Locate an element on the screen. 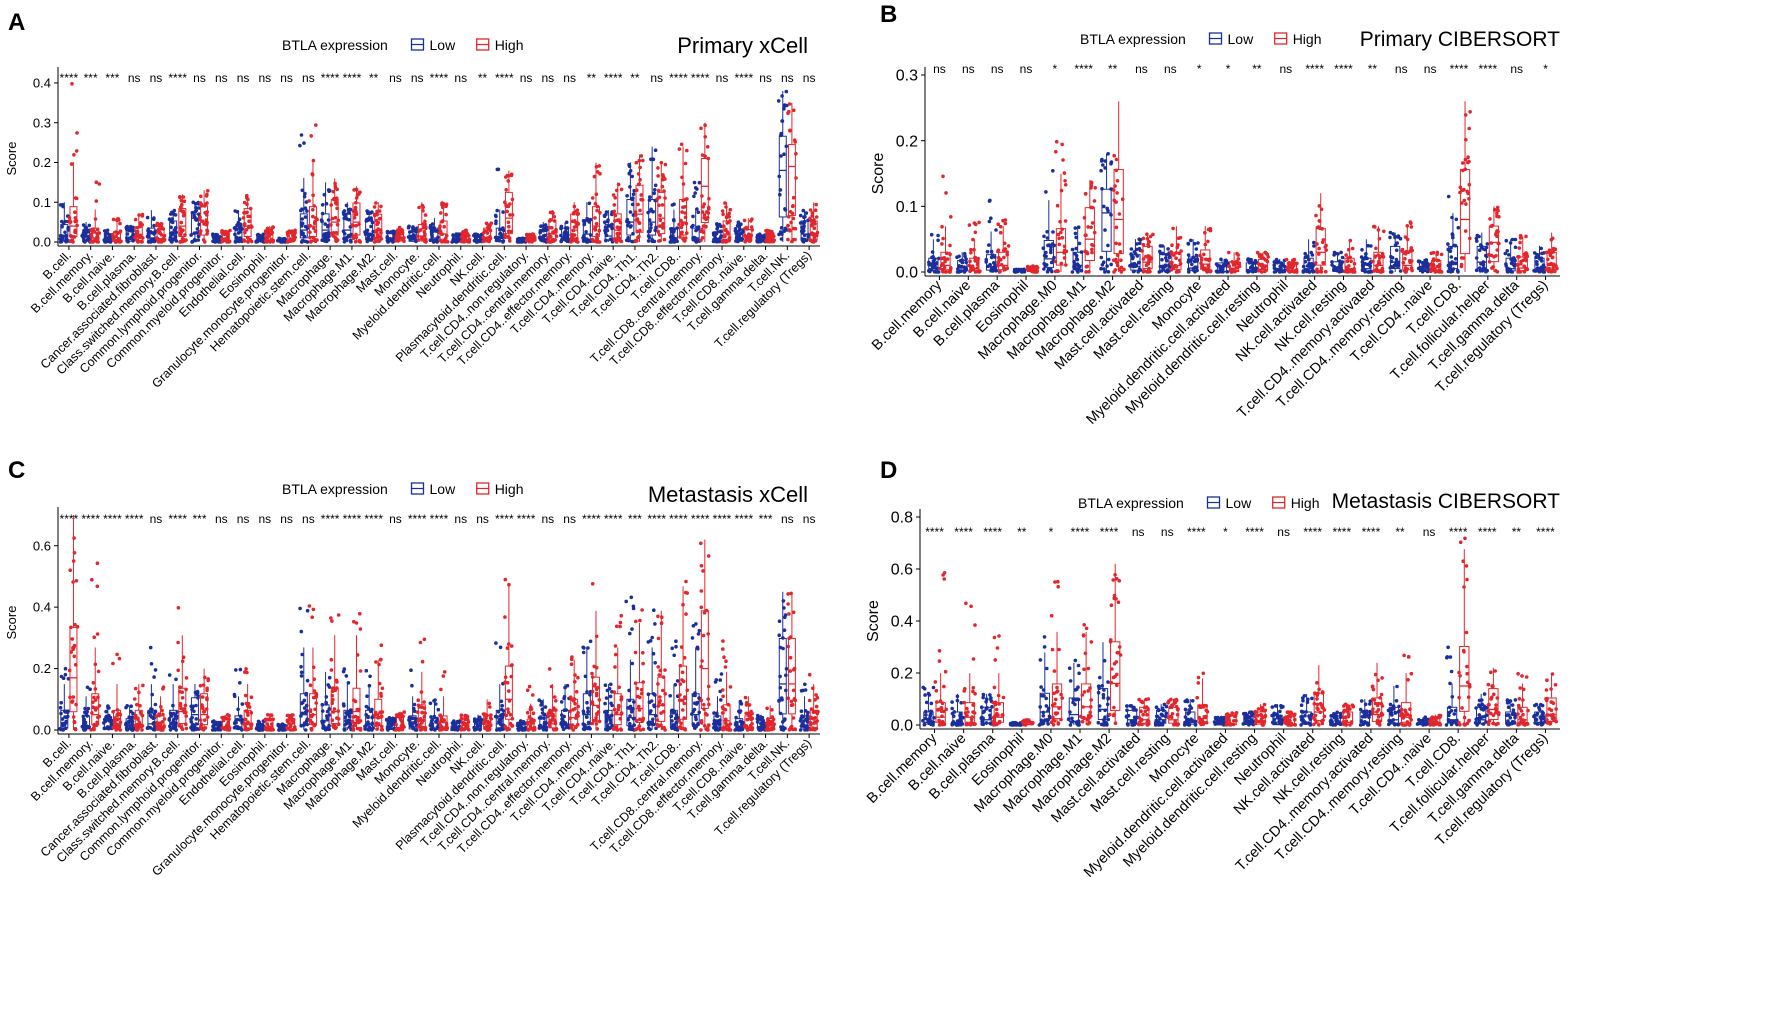 Image resolution: width=1785 pixels, height=1011 pixels. panel-title: Primary xCell is located at coordinates (742, 45).